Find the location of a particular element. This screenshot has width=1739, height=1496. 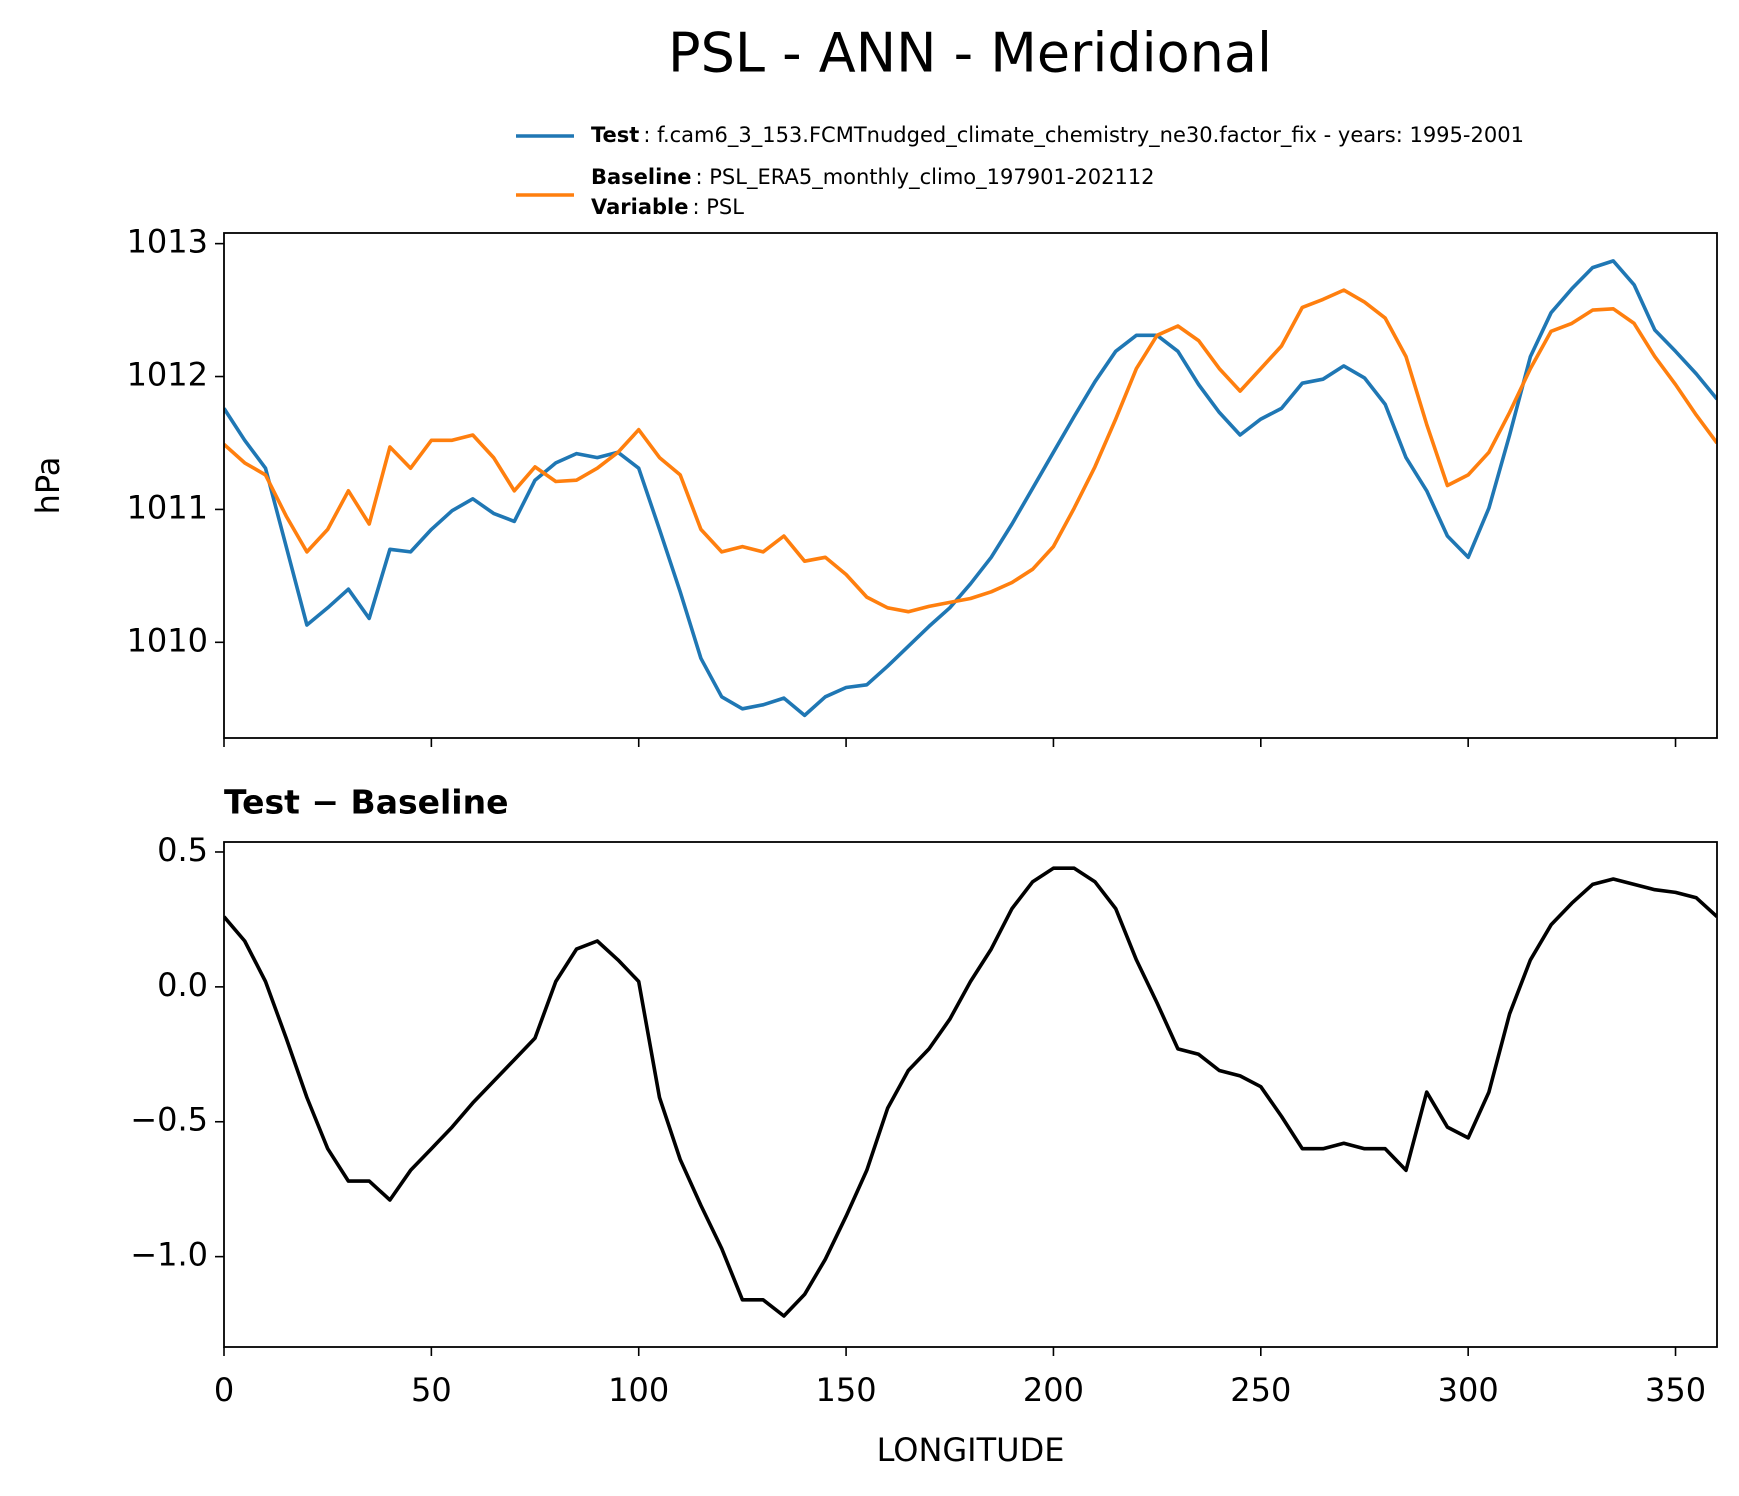

figure-title: PSL - ANN - Meridional is located at coordinates (970, 53).